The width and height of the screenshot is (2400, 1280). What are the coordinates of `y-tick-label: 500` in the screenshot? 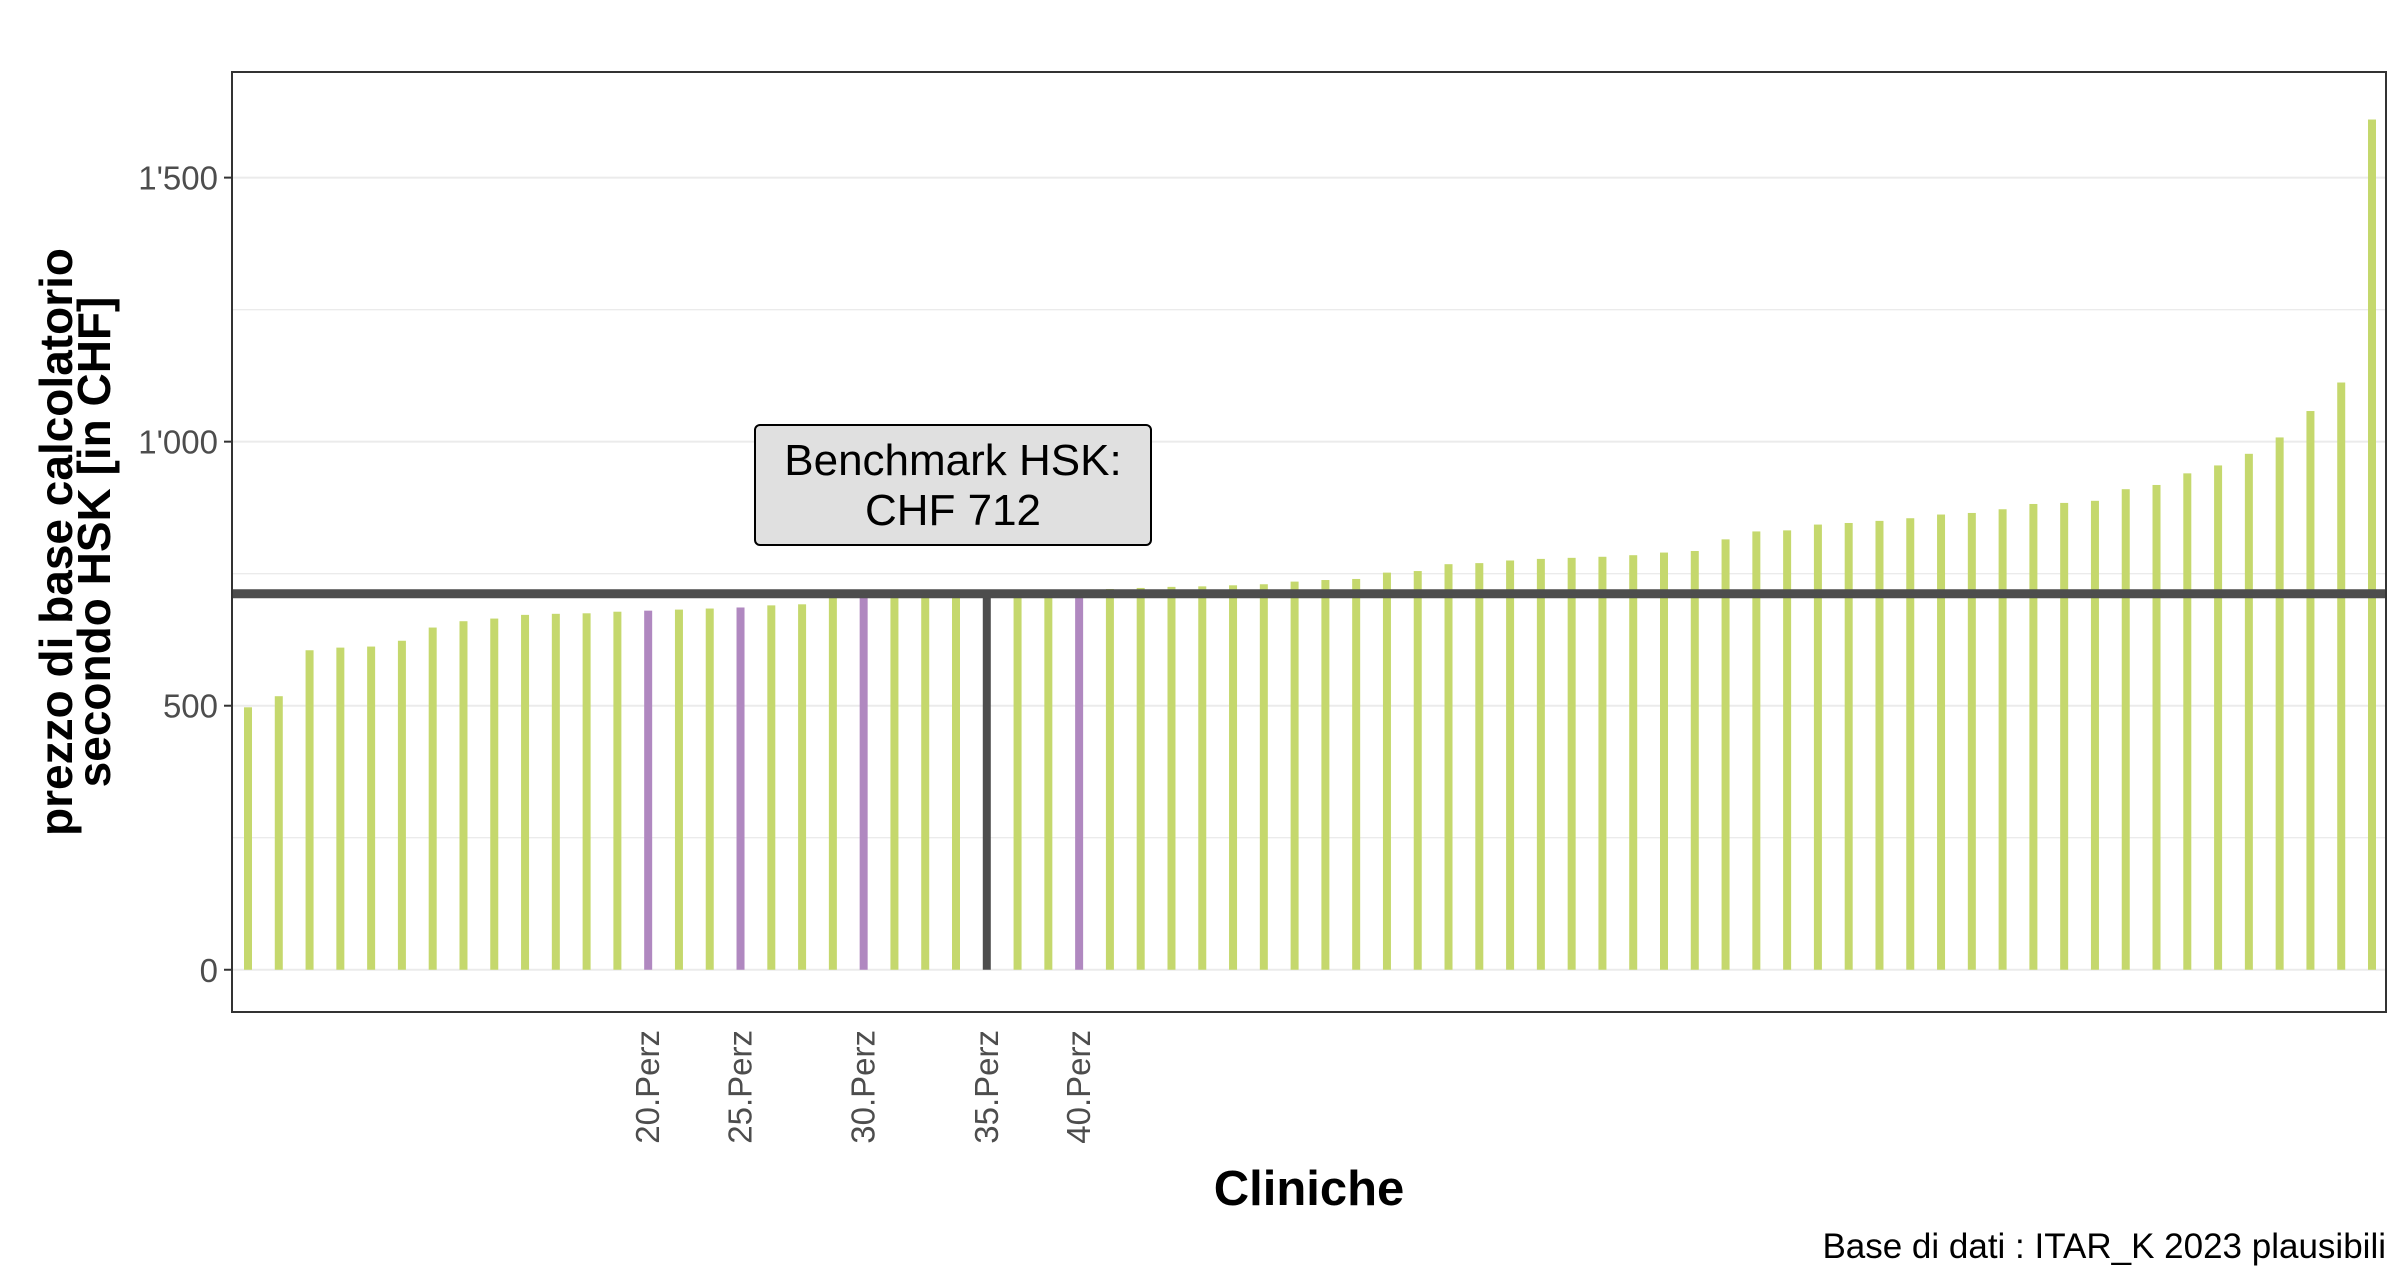 It's located at (190, 706).